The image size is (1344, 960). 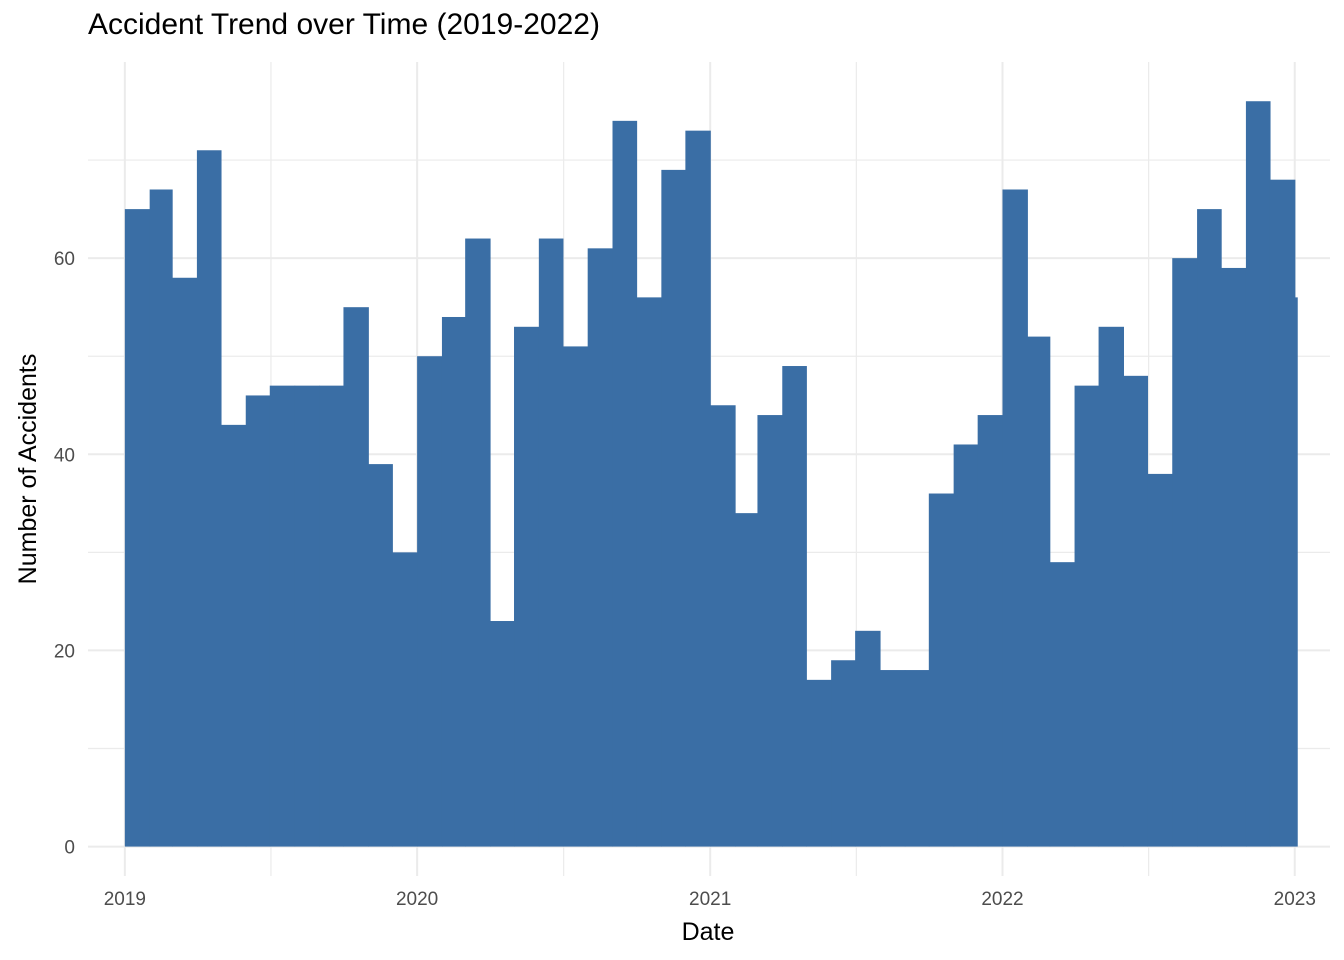 I want to click on x-tick-label: 2021, so click(x=710, y=899).